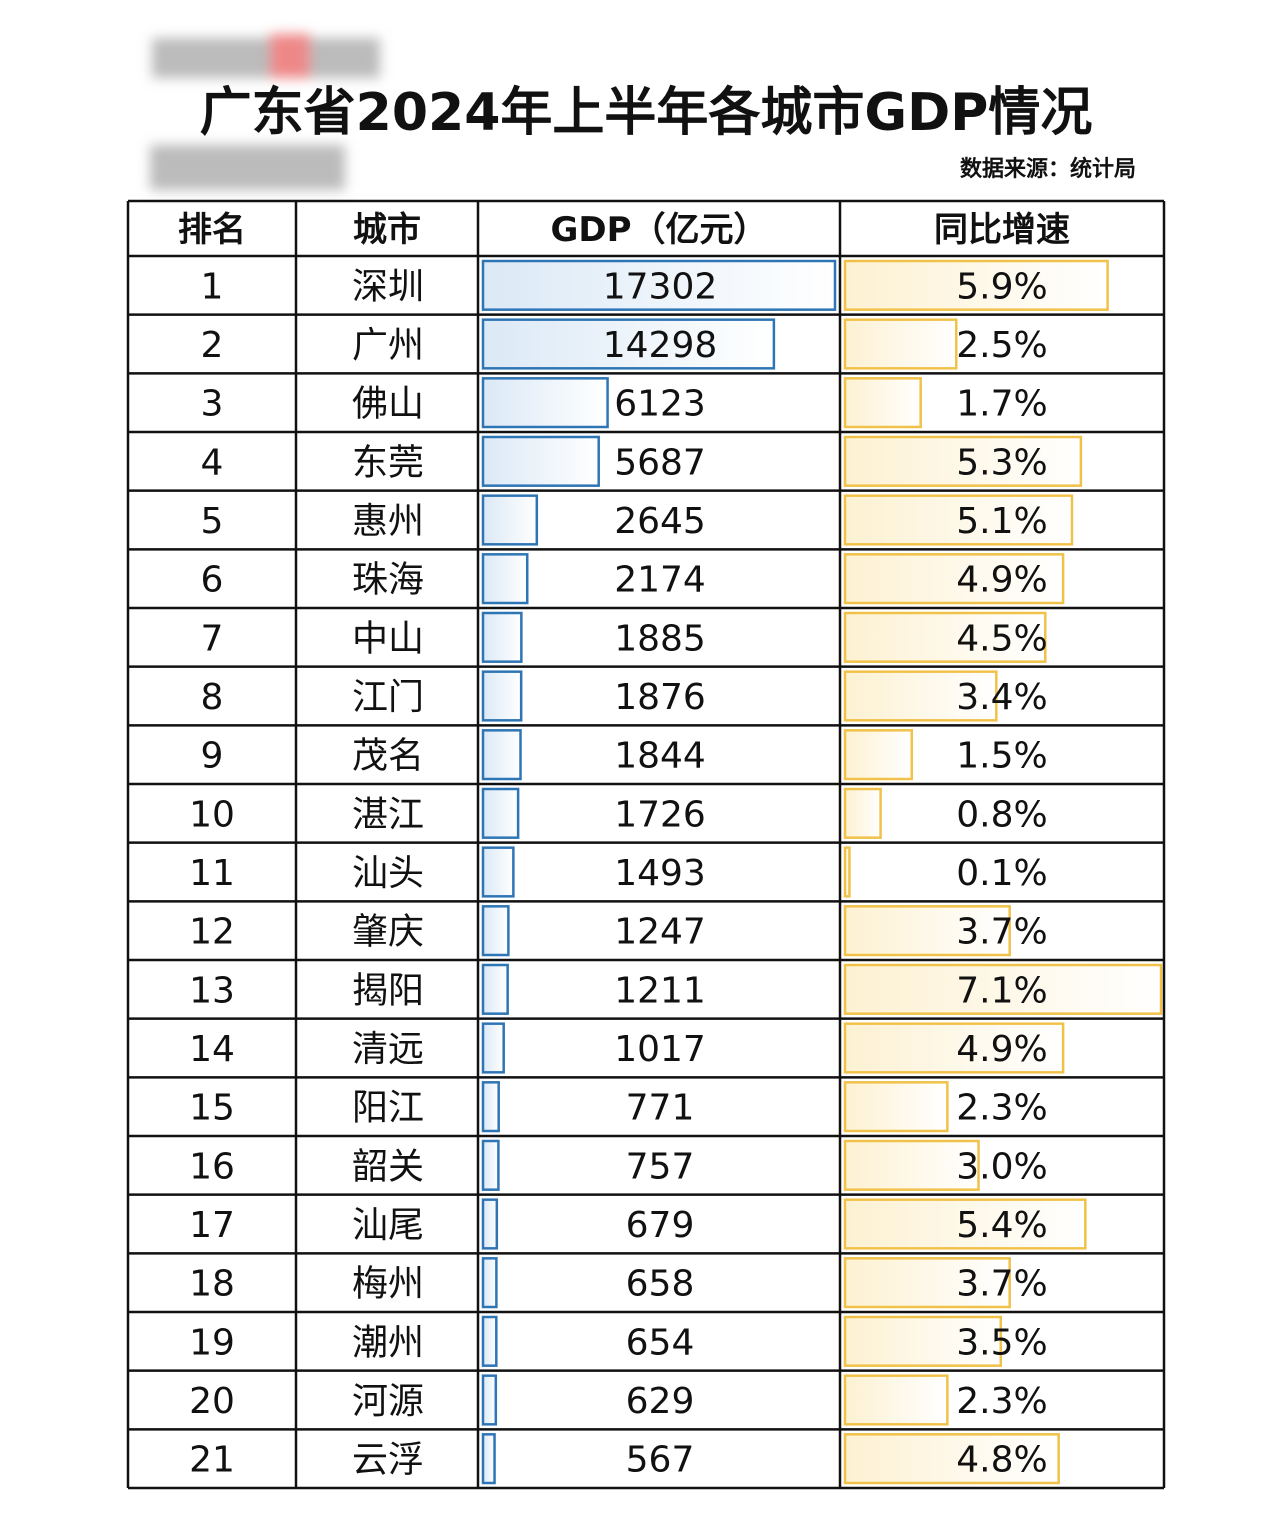  What do you see at coordinates (212, 580) in the screenshot?
I see `rank-cell: 6` at bounding box center [212, 580].